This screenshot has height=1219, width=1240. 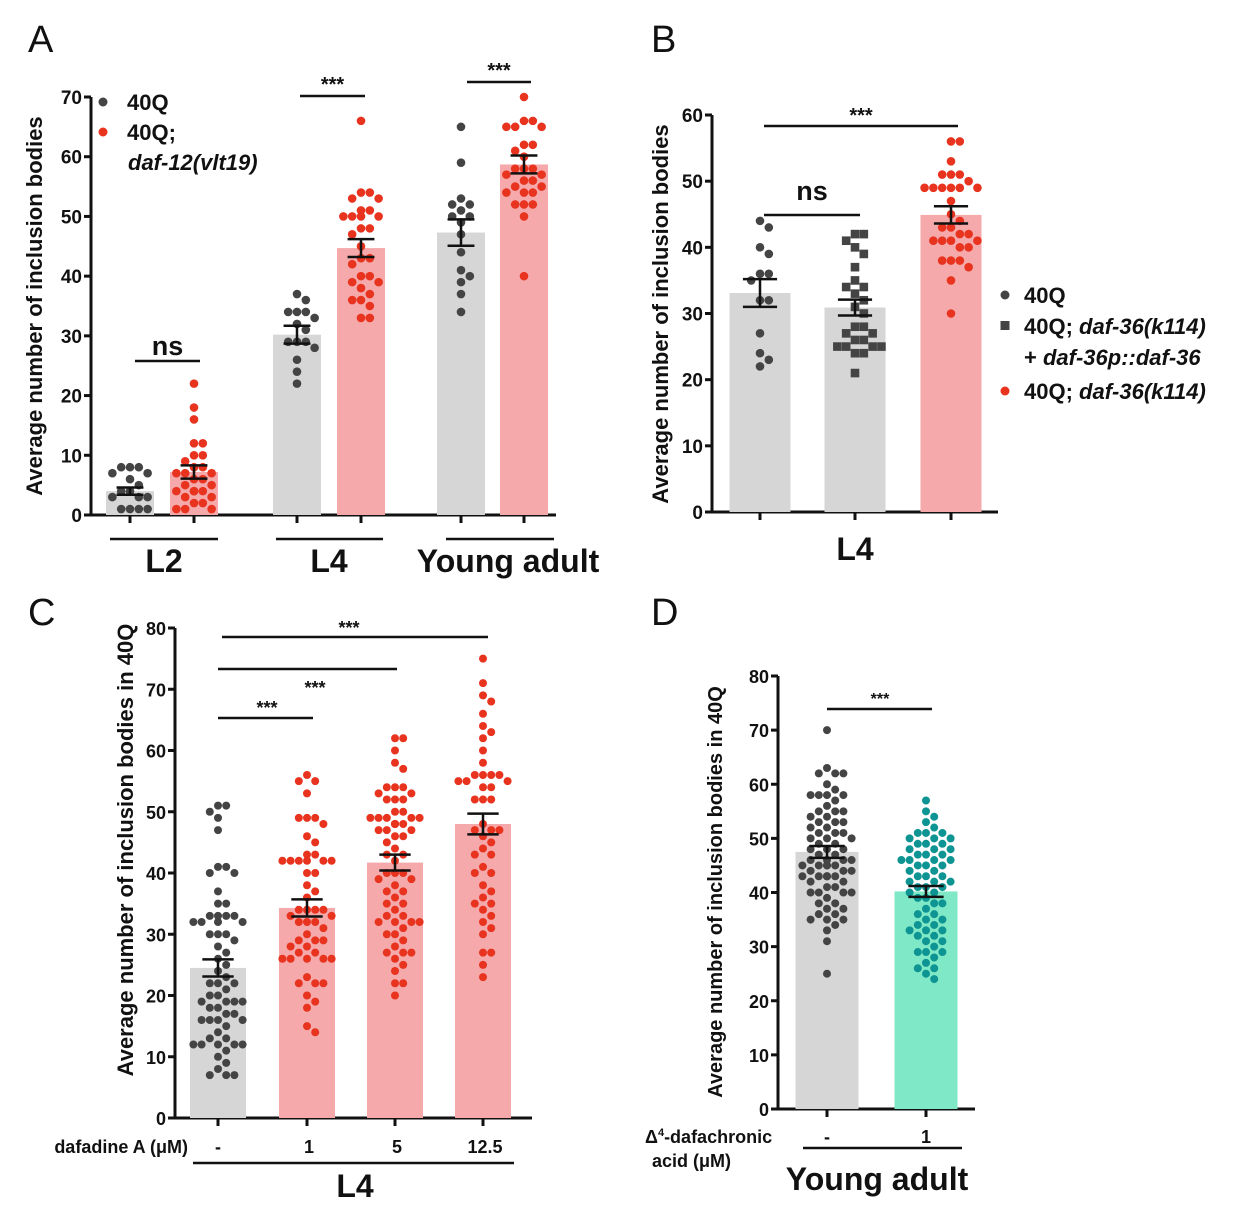 I want to click on panel-b-legend-marker-mutant, so click(x=1005, y=391).